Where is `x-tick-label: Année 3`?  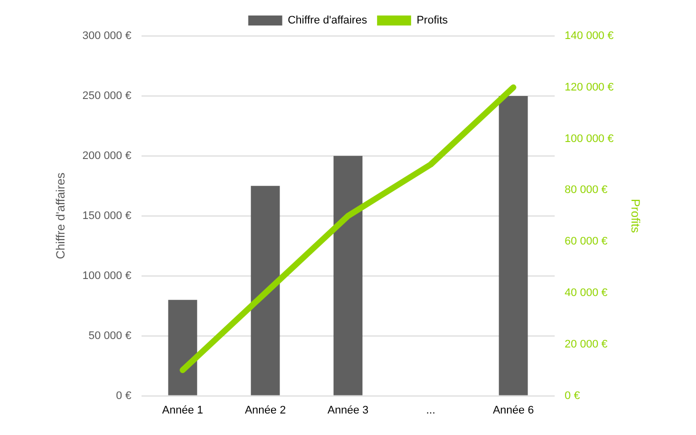 x-tick-label: Année 3 is located at coordinates (348, 410).